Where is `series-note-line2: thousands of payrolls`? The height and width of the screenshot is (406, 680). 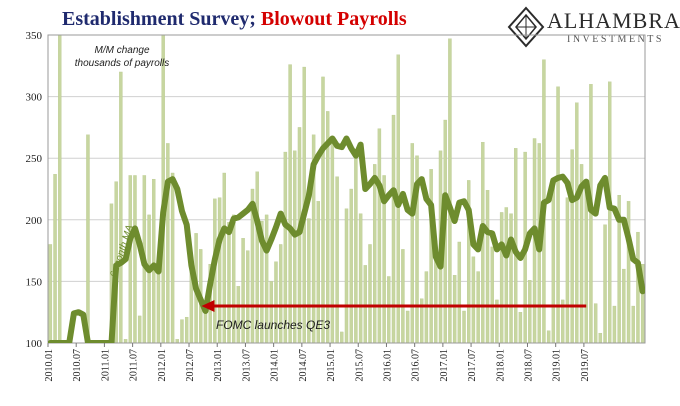 series-note-line2: thousands of payrolls is located at coordinates (122, 63).